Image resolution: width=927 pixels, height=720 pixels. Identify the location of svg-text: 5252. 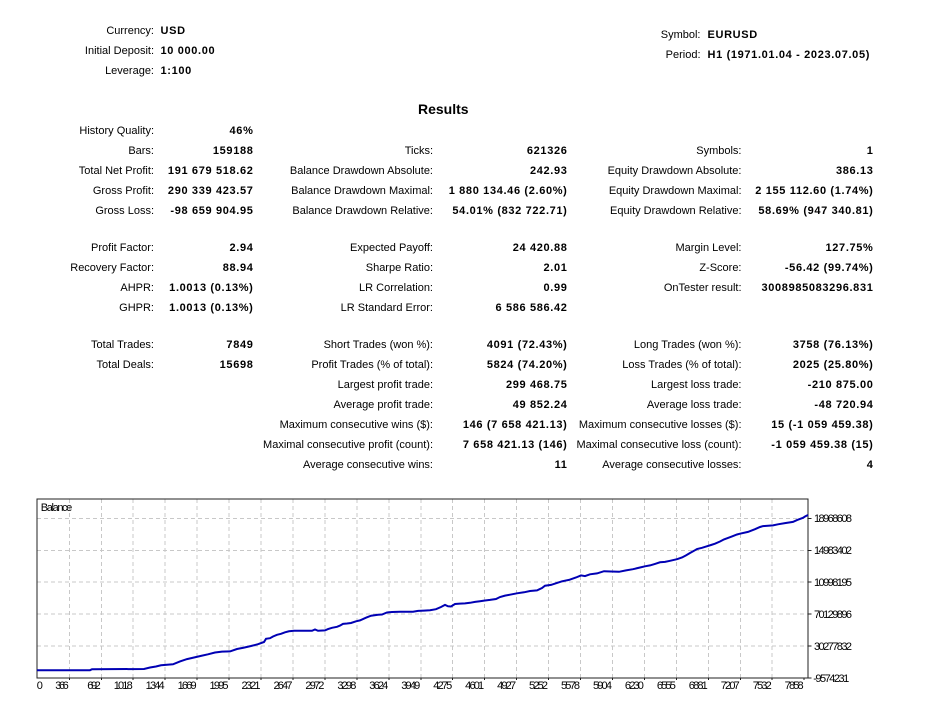
(538, 686).